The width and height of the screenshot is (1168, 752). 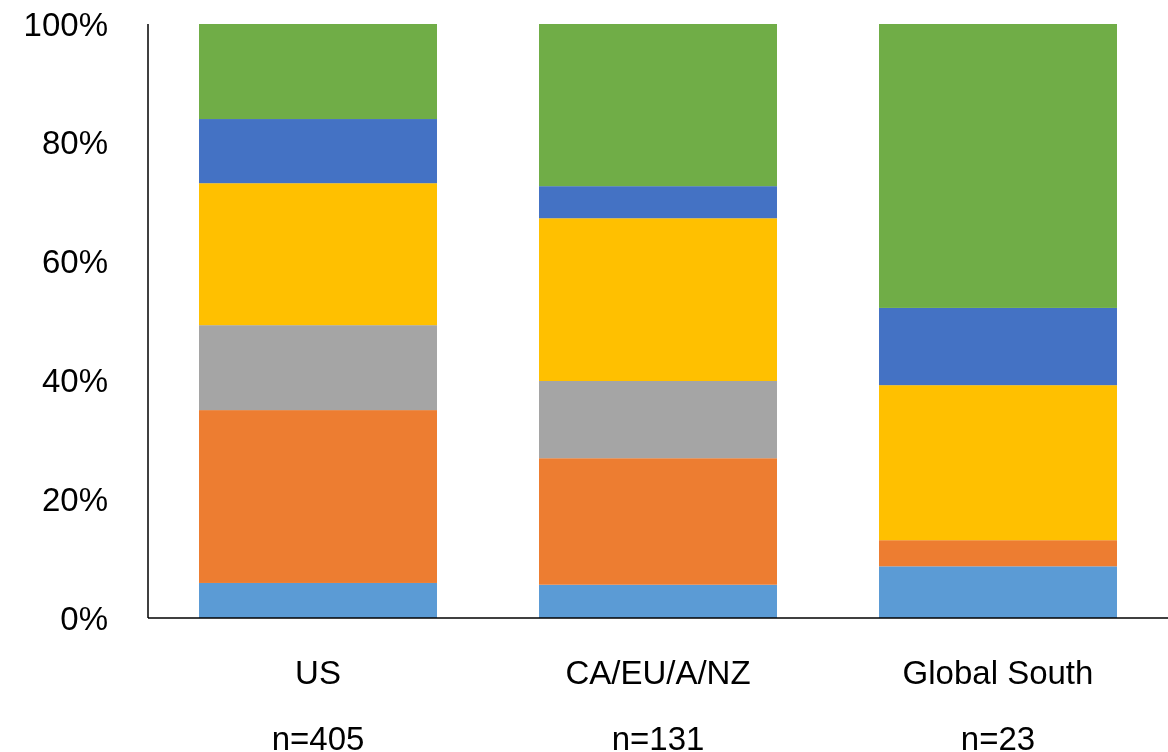 What do you see at coordinates (658, 703) in the screenshot?
I see `x-tick-label: CA/EU/A/NZ n=131` at bounding box center [658, 703].